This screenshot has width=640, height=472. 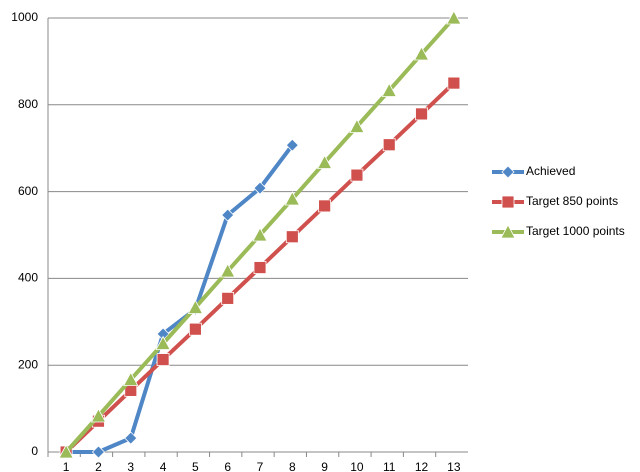 I want to click on x-tick-label: 9, so click(x=324, y=466).